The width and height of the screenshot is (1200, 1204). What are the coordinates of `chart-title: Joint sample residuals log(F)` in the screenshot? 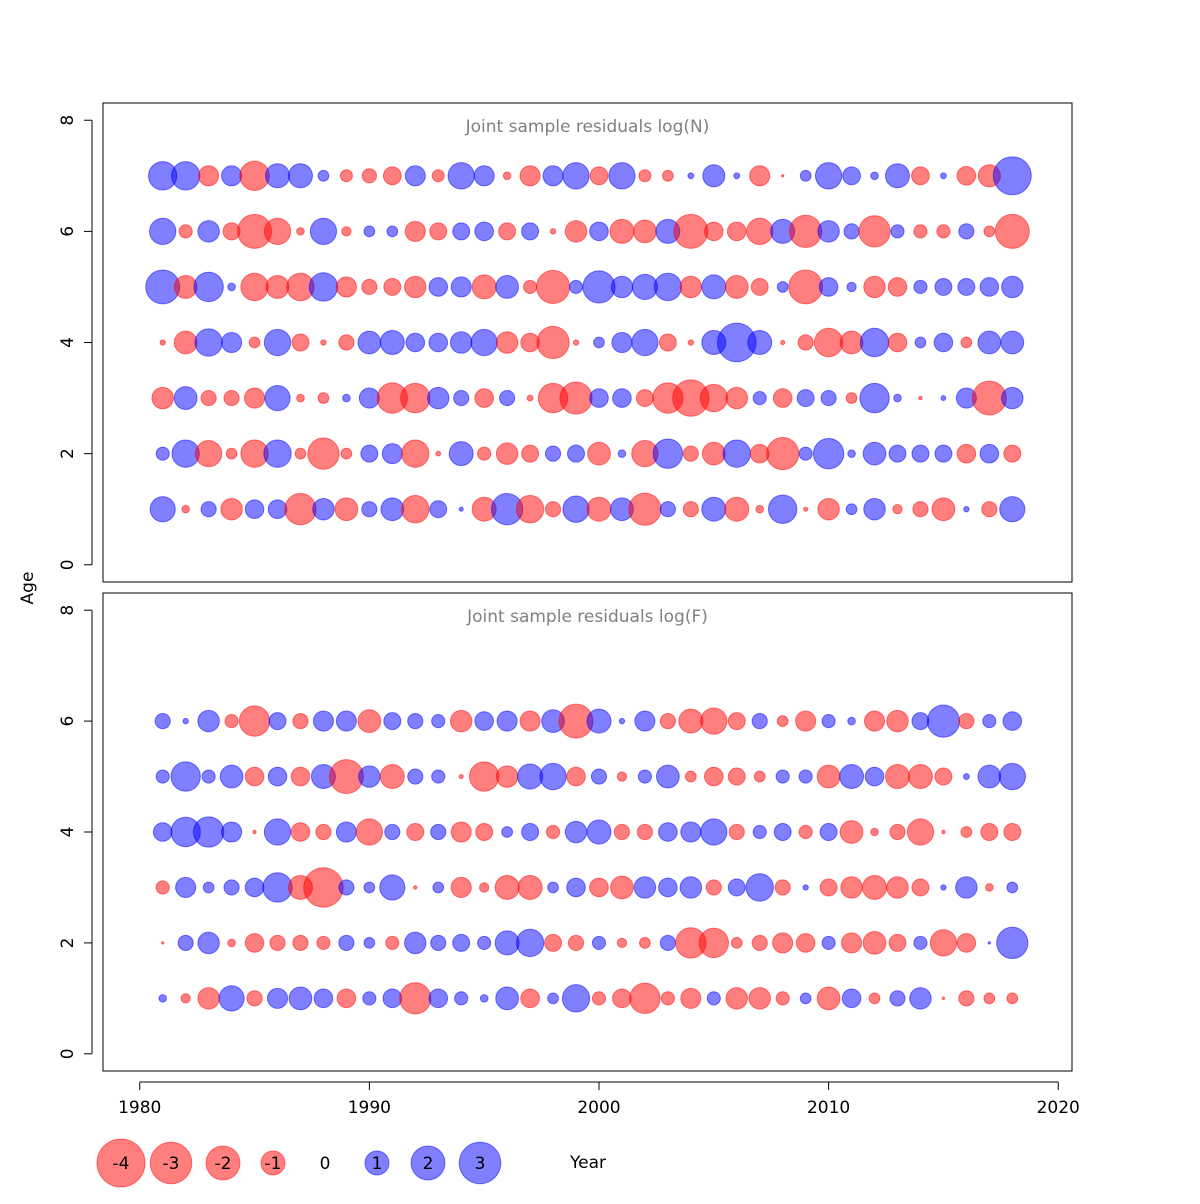 It's located at (587, 617).